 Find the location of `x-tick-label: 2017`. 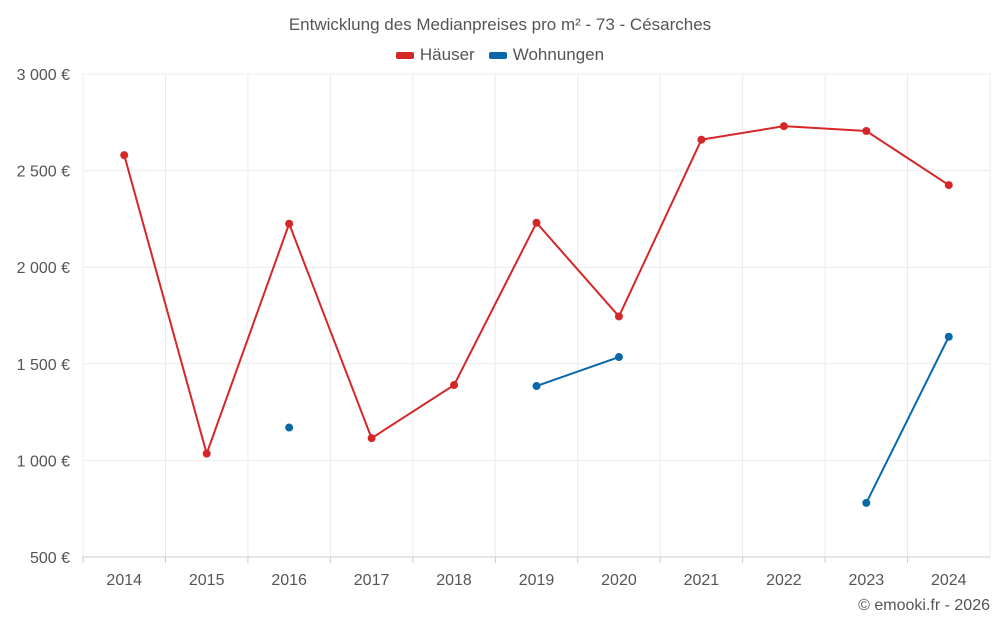

x-tick-label: 2017 is located at coordinates (372, 580).